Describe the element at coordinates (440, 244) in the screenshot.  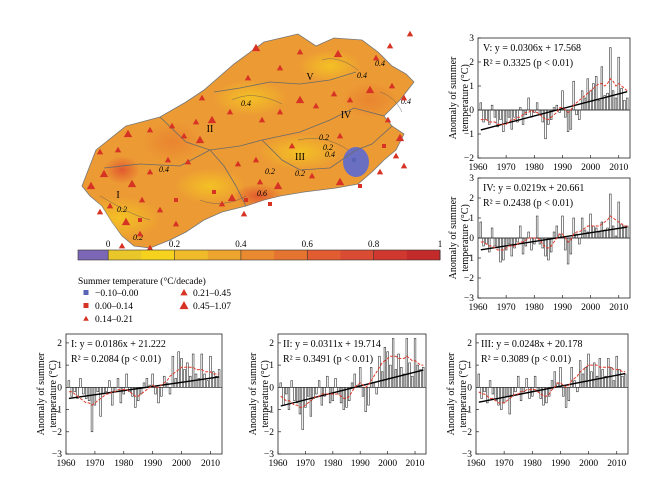
I see `colorbar-tick-label: 1` at that location.